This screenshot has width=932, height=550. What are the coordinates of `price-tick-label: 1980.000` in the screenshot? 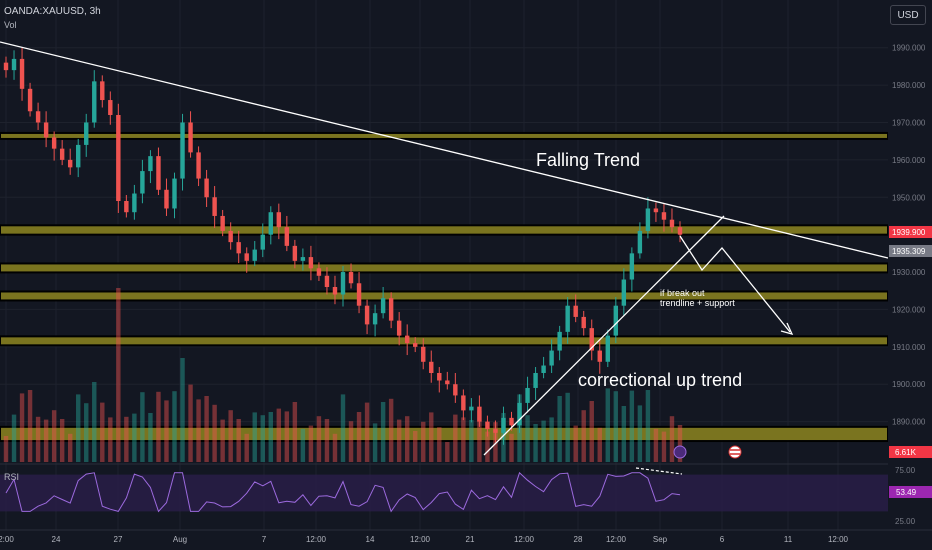 It's located at (909, 85).